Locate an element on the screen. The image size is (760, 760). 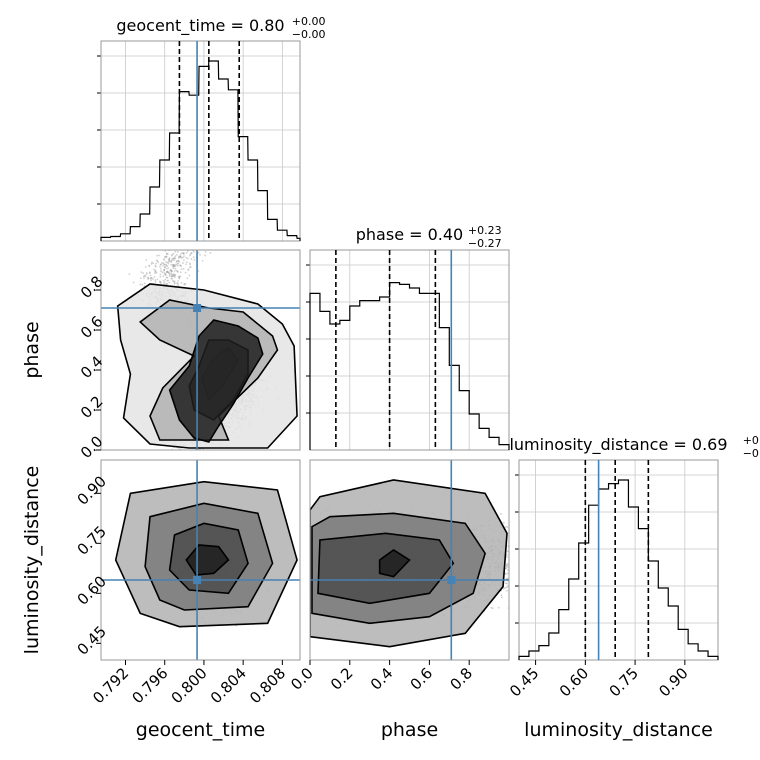
x-tick-label: 0.45 is located at coordinates (524, 682).